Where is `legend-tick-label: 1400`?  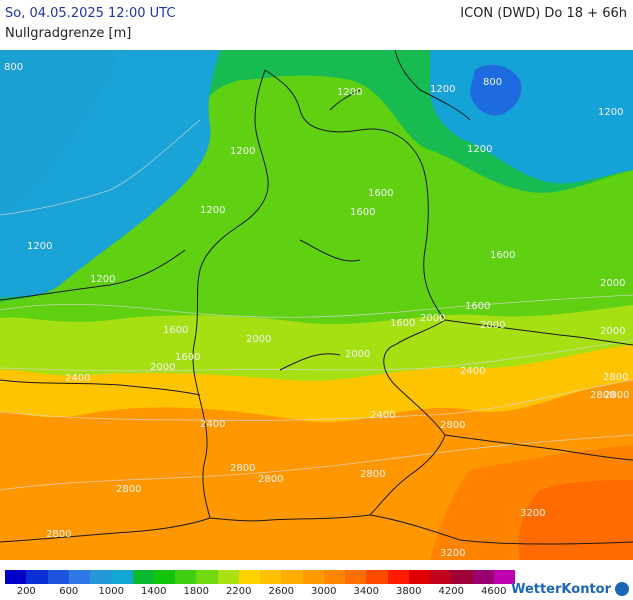 legend-tick-label: 1400 is located at coordinates (154, 591).